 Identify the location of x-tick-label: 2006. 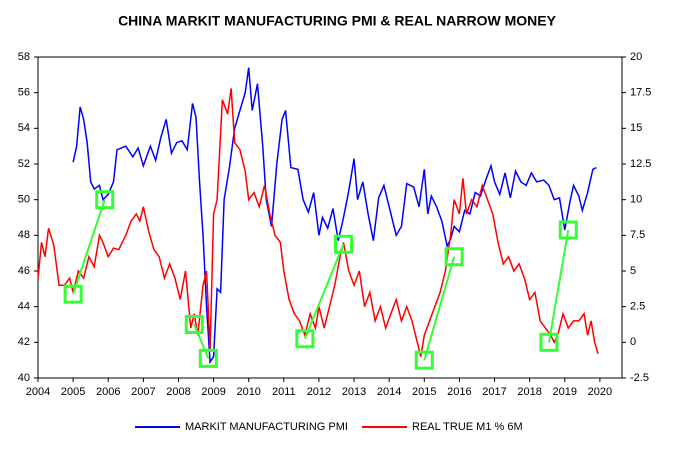
(108, 392).